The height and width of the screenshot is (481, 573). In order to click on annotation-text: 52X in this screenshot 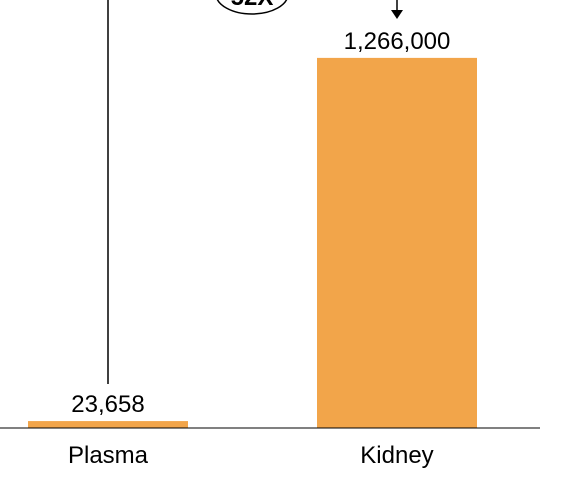, I will do `click(252, 5)`.